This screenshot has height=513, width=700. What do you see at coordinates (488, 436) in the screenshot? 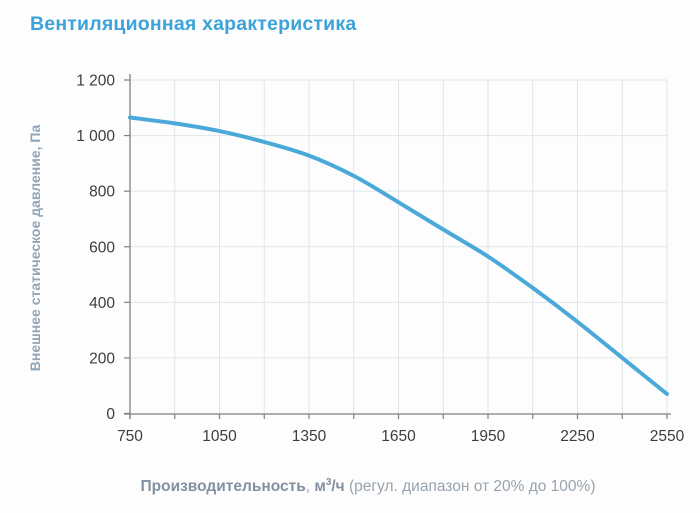
I see `x-tick-label: 1950` at bounding box center [488, 436].